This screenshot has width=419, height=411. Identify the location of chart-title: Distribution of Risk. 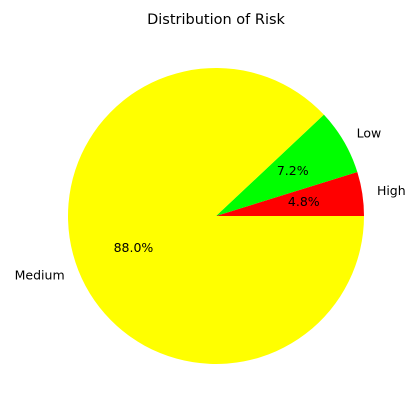
(216, 20).